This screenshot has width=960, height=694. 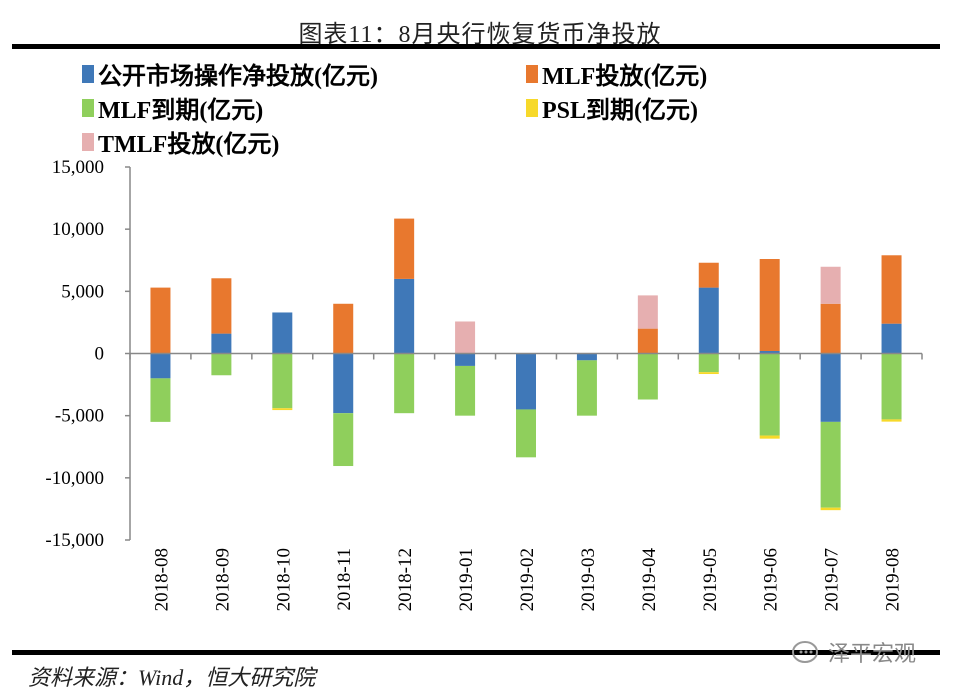 What do you see at coordinates (172, 677) in the screenshot?
I see `source-note: 资料来源：Wind，恒大研究院` at bounding box center [172, 677].